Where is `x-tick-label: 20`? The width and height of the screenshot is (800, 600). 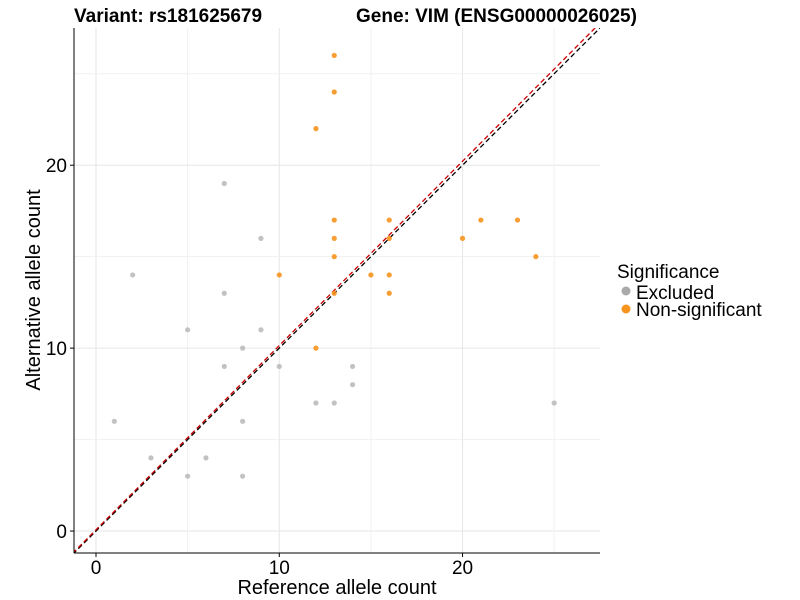 x-tick-label: 20 is located at coordinates (462, 568).